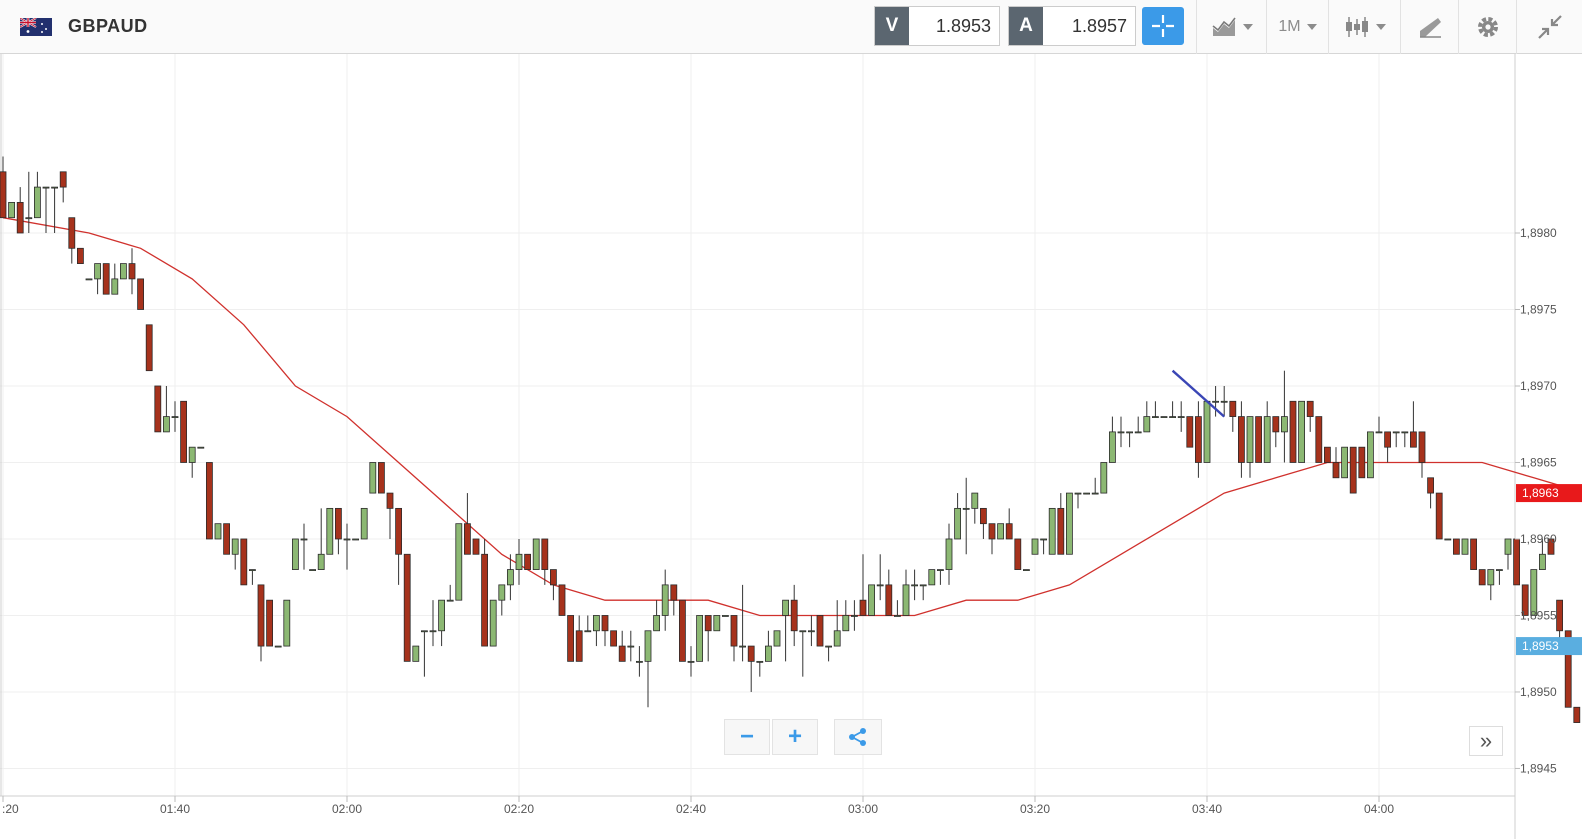  I want to click on price-badge-label: 1,8963, so click(1540, 493).